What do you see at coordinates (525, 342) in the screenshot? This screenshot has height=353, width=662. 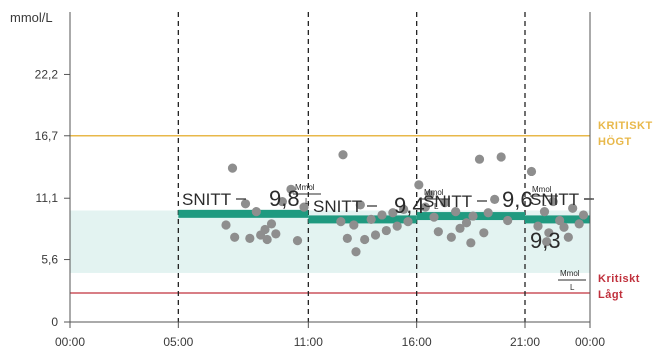 I see `x-tick-label: 21:00` at bounding box center [525, 342].